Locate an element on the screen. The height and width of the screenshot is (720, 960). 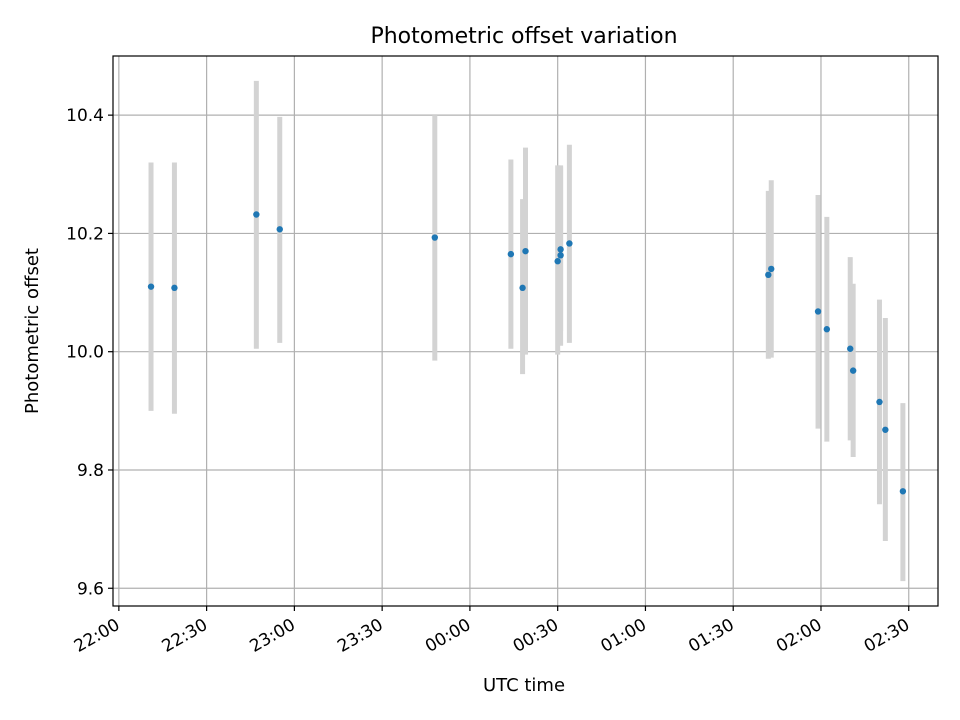
y-tick-label: 9.6 is located at coordinates (90, 589).